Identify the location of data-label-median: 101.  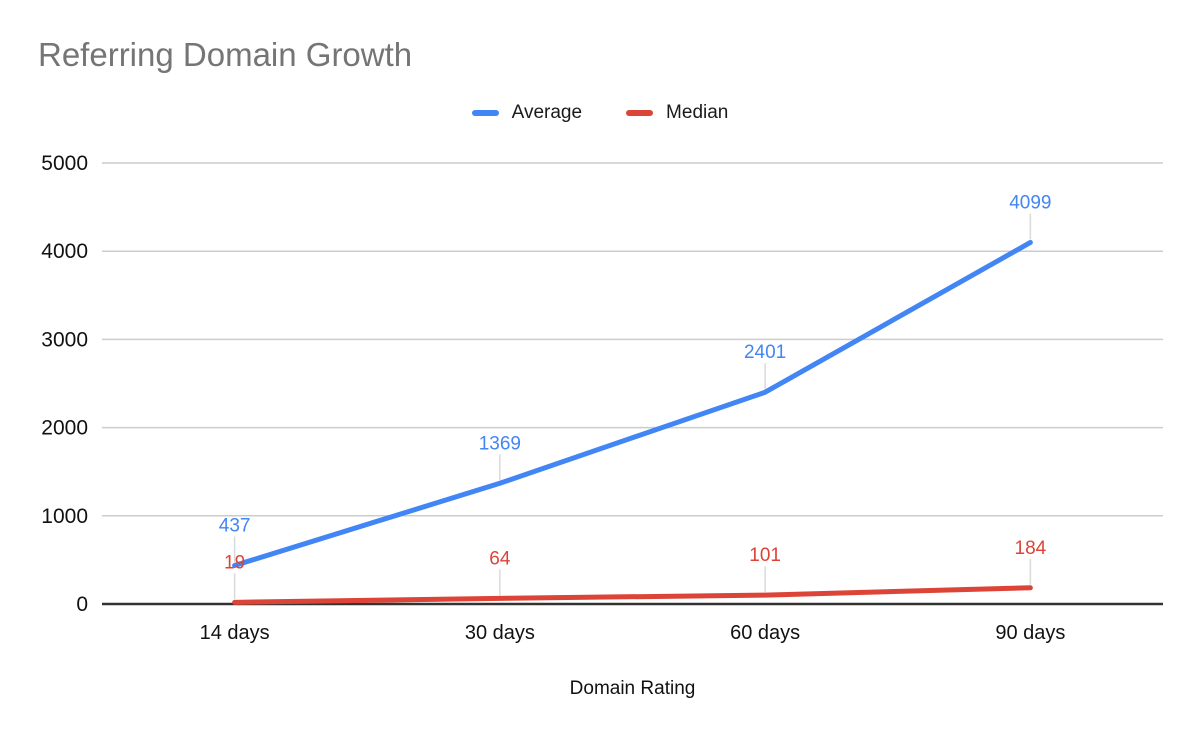
(765, 555).